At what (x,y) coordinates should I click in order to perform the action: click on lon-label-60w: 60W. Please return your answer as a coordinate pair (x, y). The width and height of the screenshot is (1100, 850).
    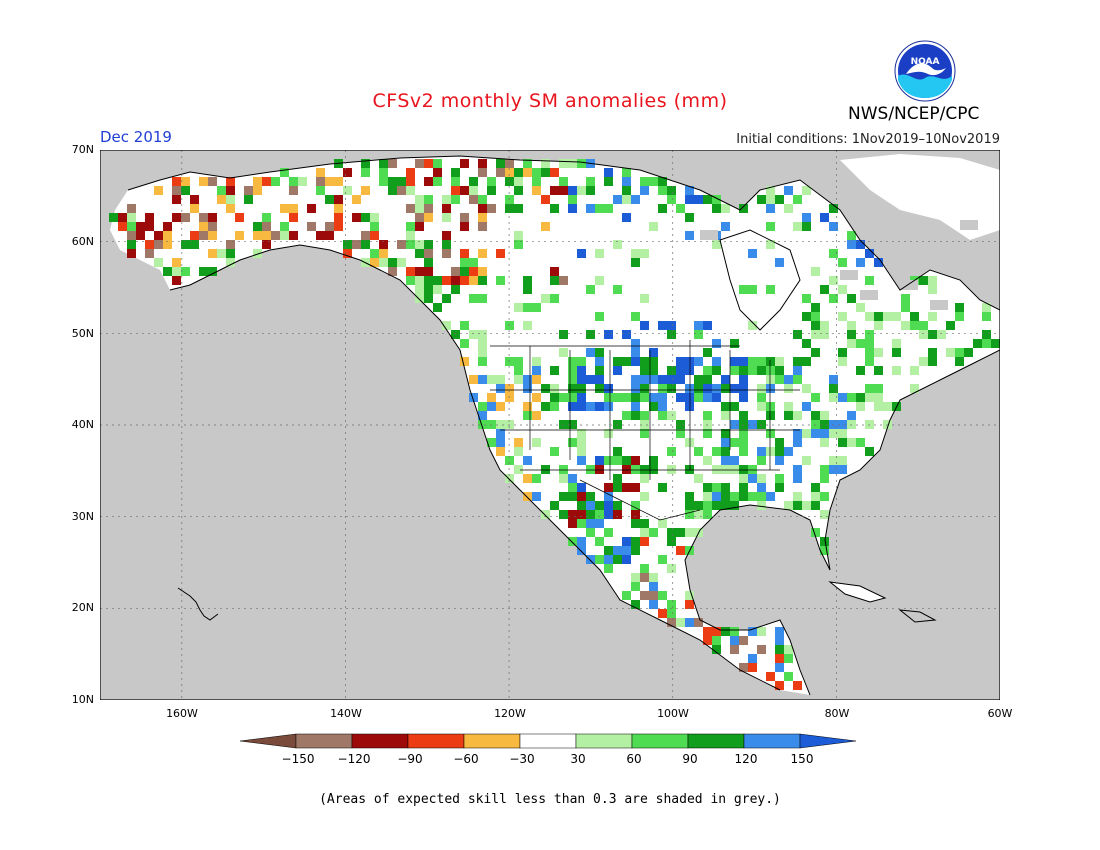
    Looking at the image, I should click on (1000, 713).